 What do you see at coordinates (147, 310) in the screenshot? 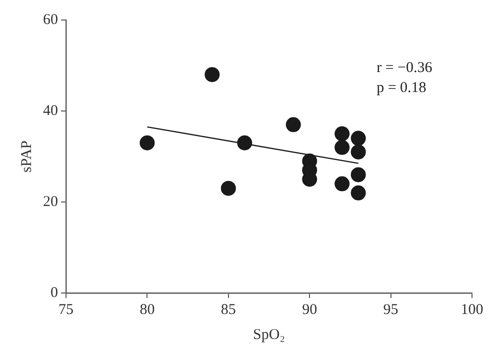
I see `x-tick-label: 80` at bounding box center [147, 310].